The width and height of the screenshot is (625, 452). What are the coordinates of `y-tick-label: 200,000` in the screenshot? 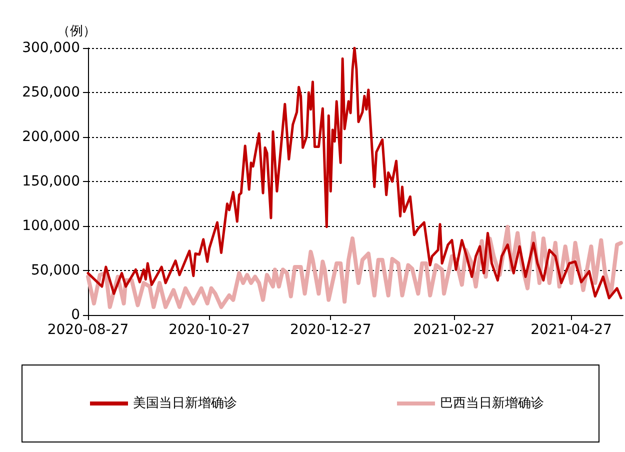 It's located at (51, 137).